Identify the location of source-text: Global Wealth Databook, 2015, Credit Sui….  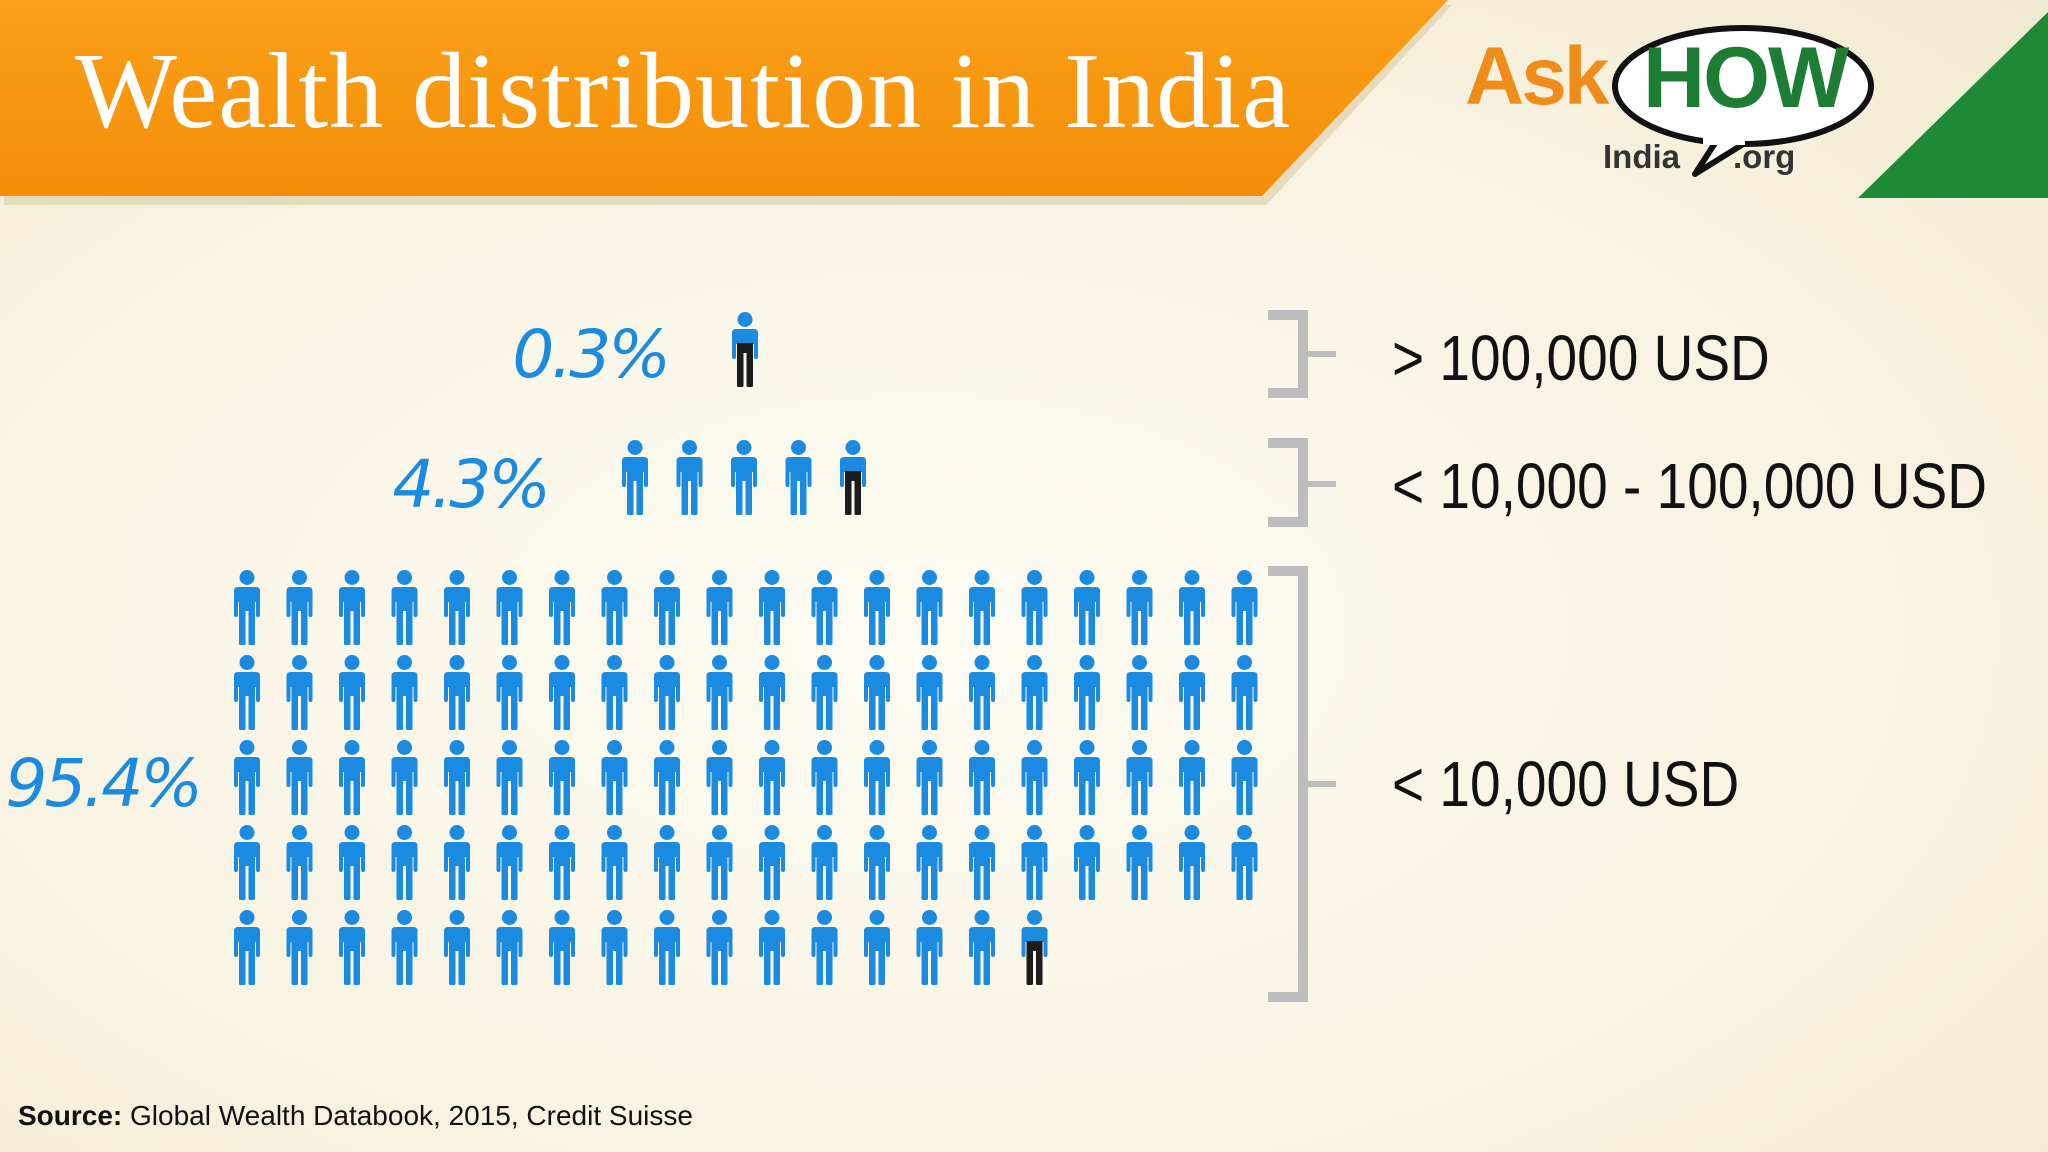
(411, 1115).